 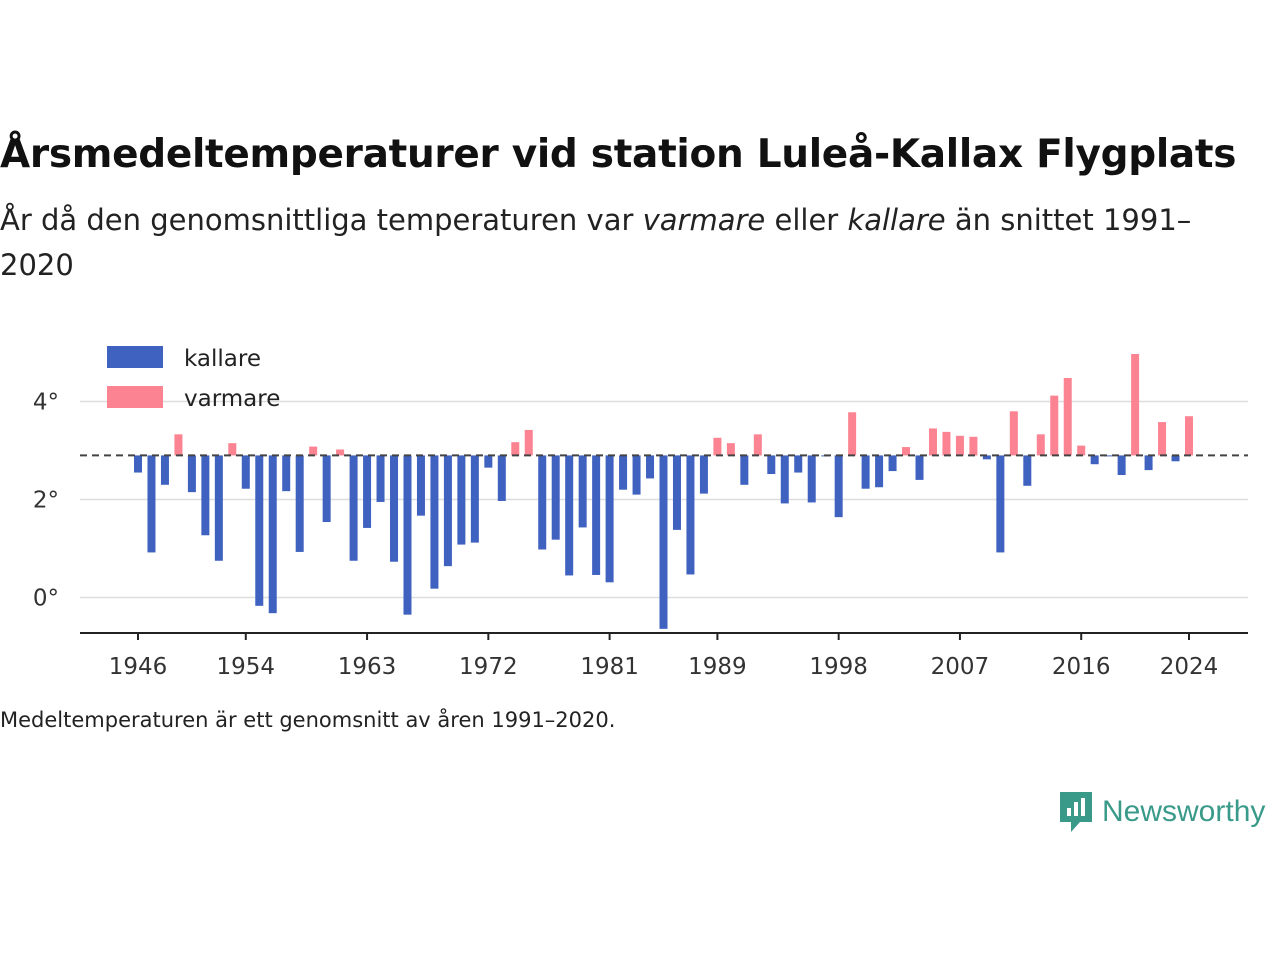 I want to click on bar-1950, so click(x=191, y=474).